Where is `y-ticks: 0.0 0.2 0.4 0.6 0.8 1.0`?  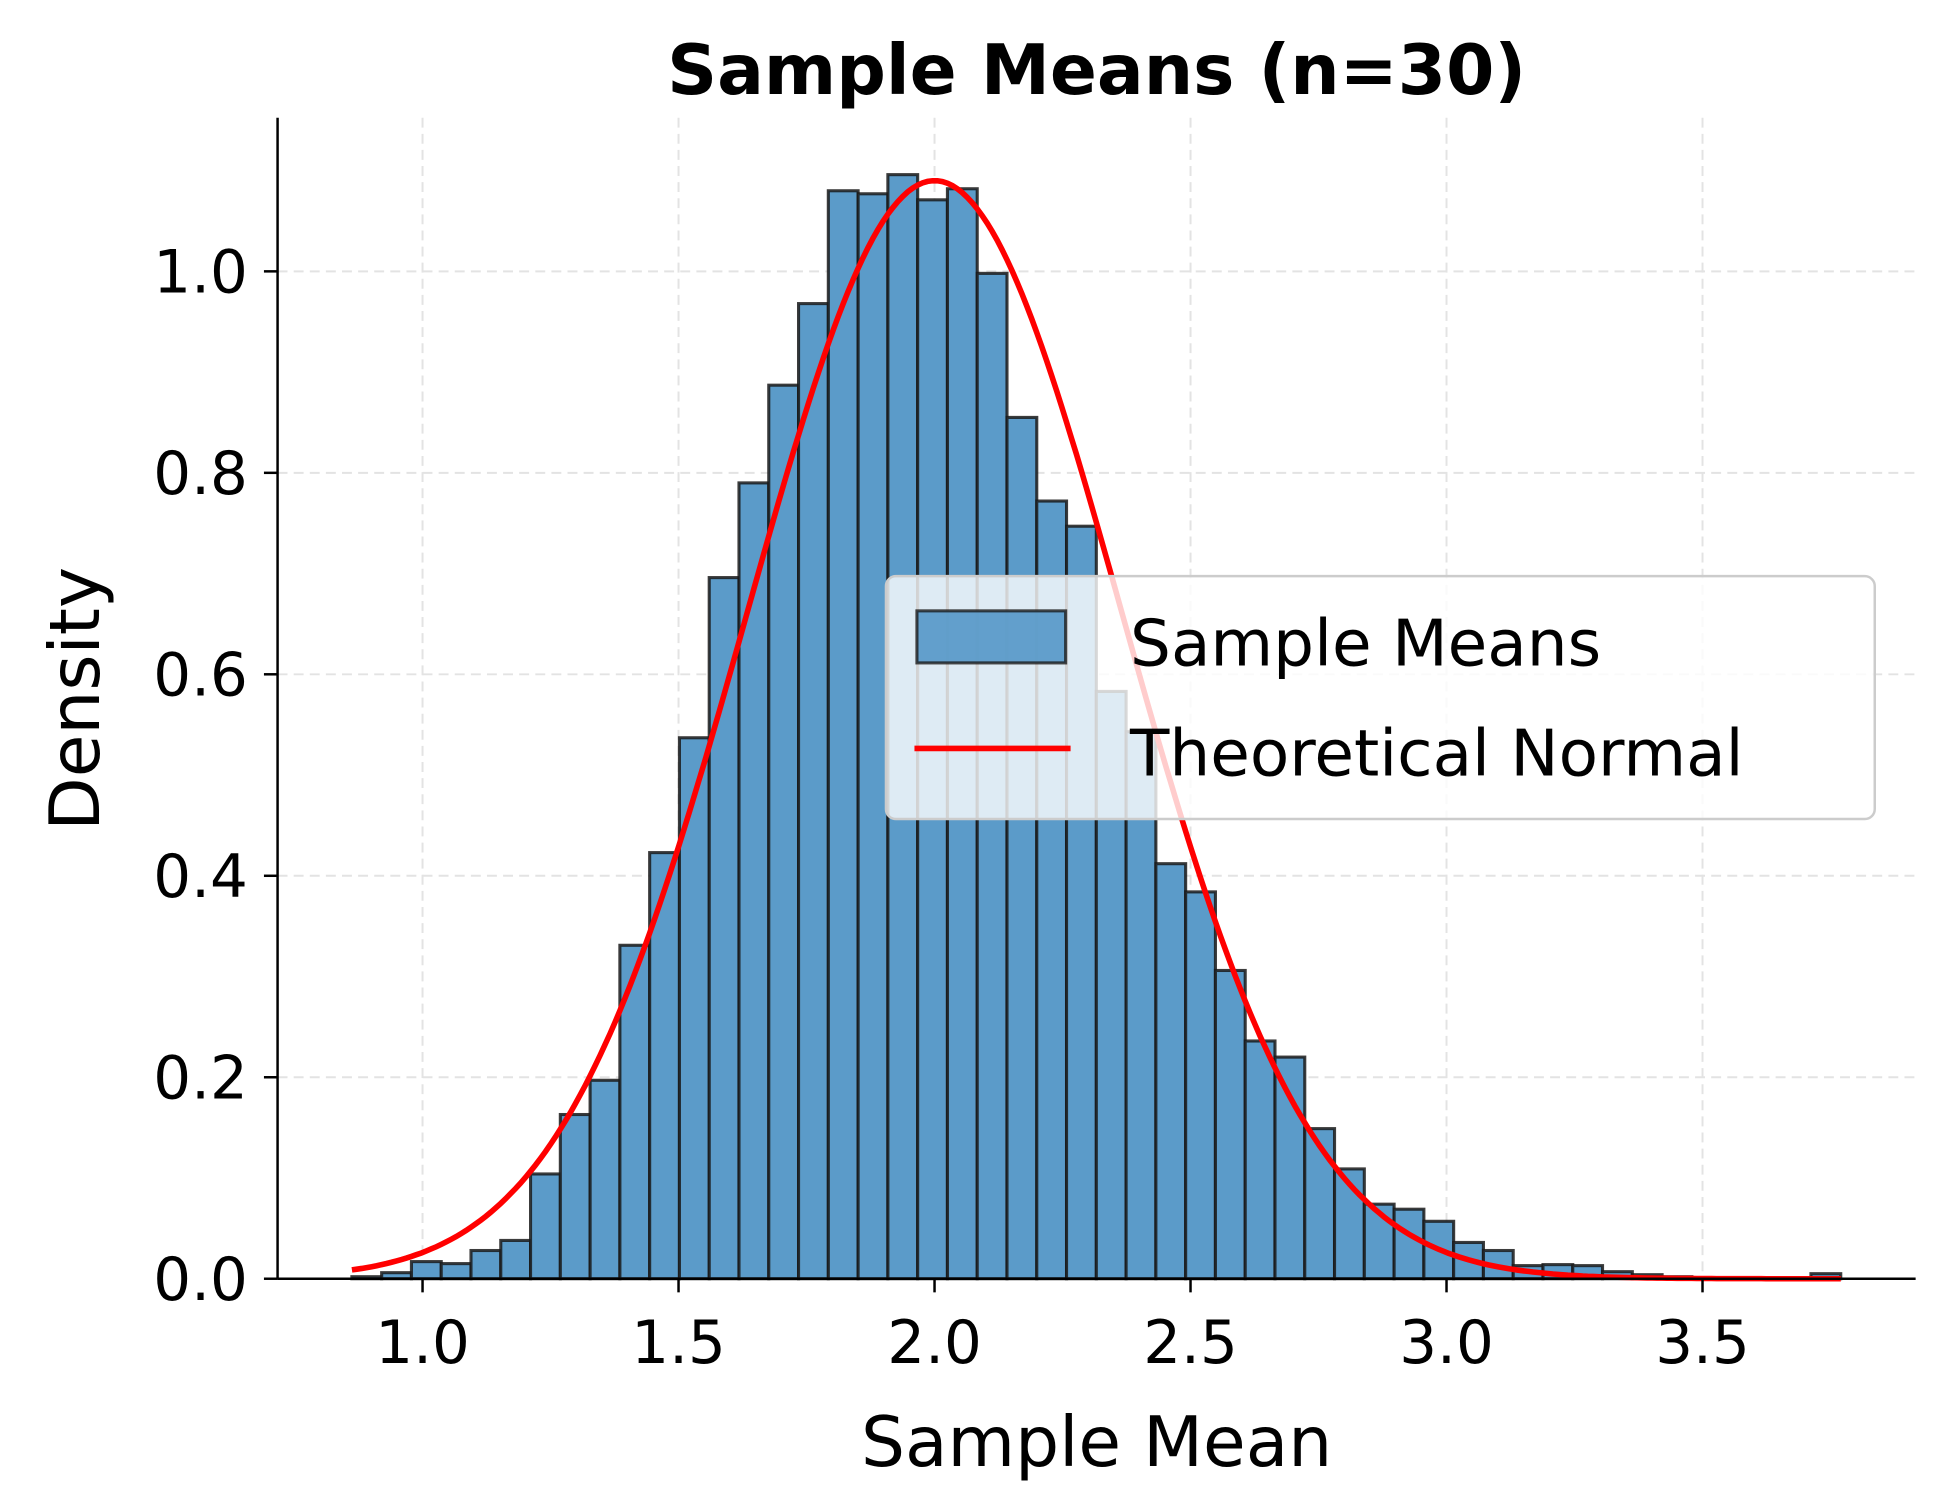
y-ticks: 0.0 0.2 0.4 0.6 0.8 1.0 is located at coordinates (215, 776).